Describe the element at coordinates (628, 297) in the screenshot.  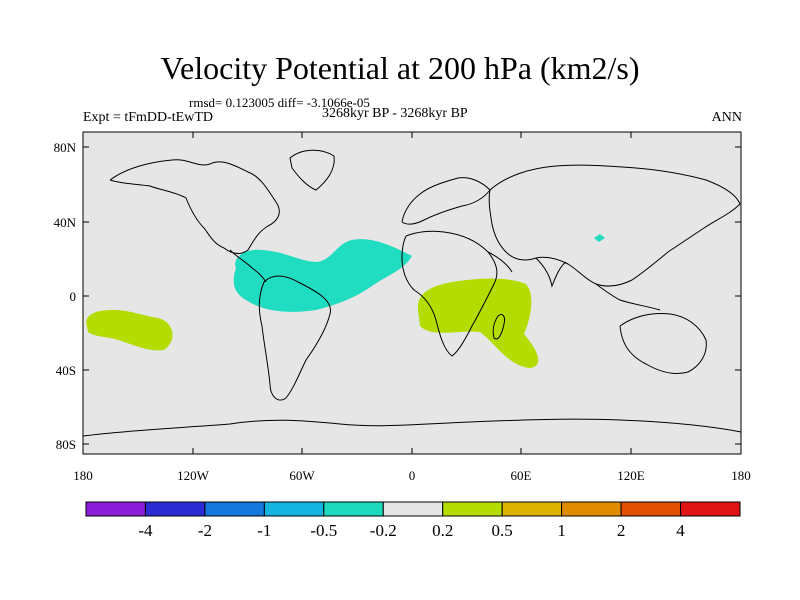
I see `coast-southeast-asia` at that location.